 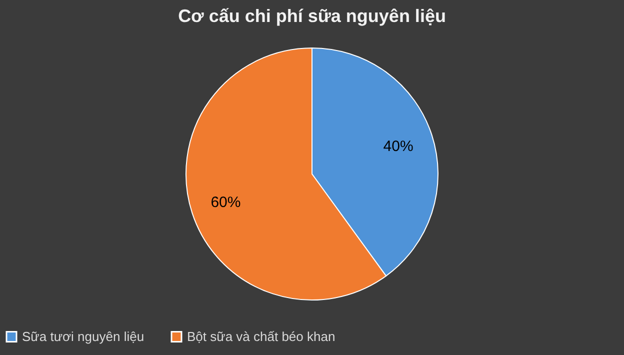 What do you see at coordinates (83, 336) in the screenshot?
I see `legend-label: Sữa tươi nguyên liệu` at bounding box center [83, 336].